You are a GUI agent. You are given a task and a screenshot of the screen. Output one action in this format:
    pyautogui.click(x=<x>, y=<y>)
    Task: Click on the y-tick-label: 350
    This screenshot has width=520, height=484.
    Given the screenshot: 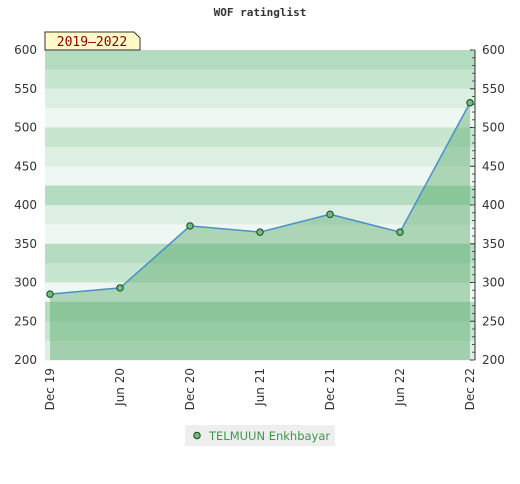 What is the action you would take?
    pyautogui.click(x=25, y=244)
    